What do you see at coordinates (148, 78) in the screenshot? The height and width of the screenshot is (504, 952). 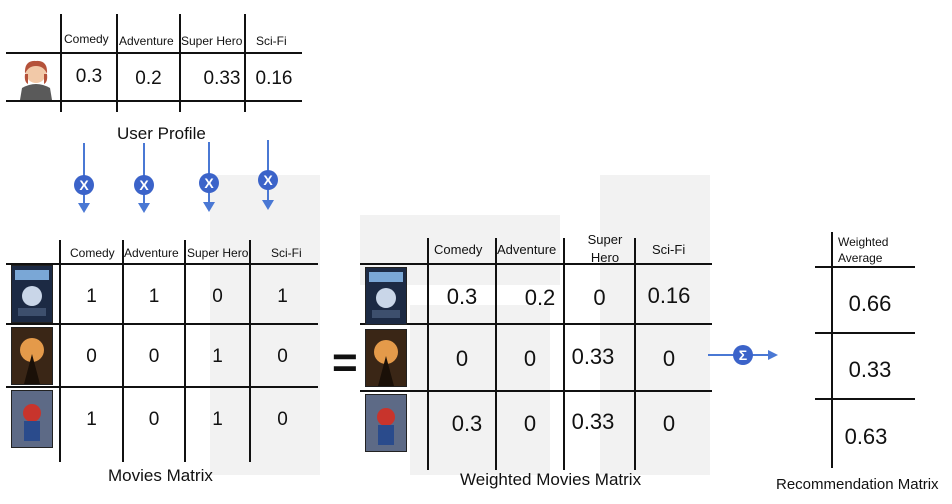 I see `user-value-adventure: 0.2` at bounding box center [148, 78].